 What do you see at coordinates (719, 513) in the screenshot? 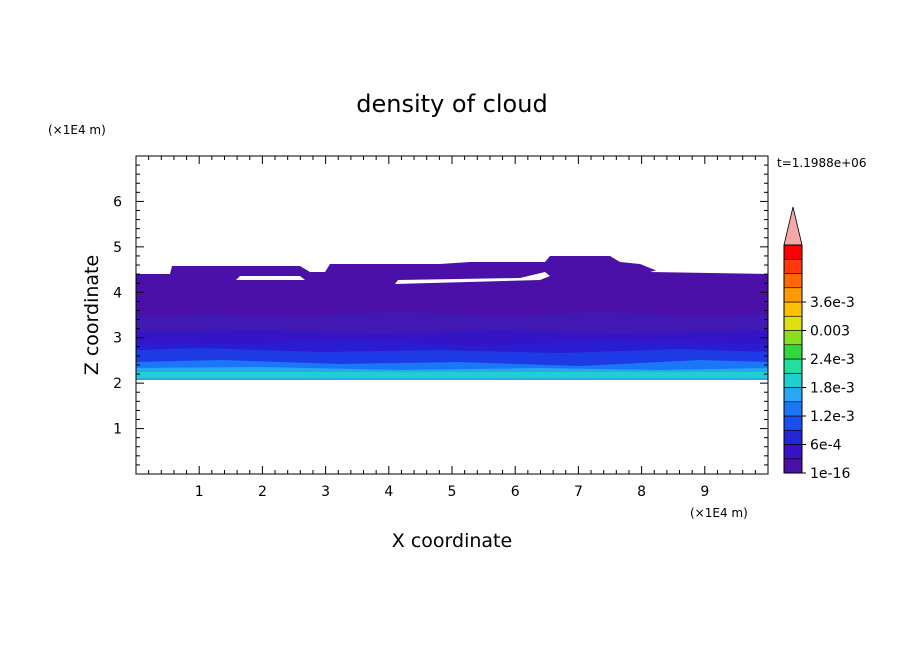
I see `x-scale-note: (×1E4 m)` at bounding box center [719, 513].